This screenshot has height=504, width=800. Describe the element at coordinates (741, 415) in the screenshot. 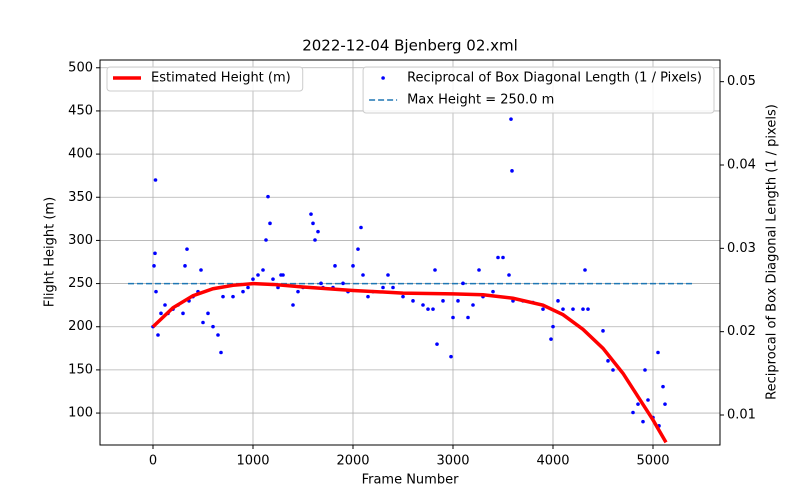

I see `y2-tick-label: 0.01` at that location.